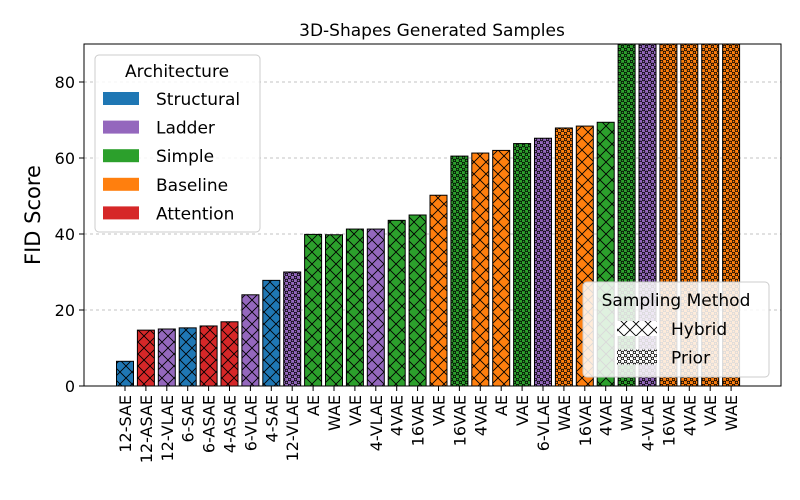 The image size is (800, 500). What do you see at coordinates (690, 359) in the screenshot?
I see `legend-label: Prior` at bounding box center [690, 359].